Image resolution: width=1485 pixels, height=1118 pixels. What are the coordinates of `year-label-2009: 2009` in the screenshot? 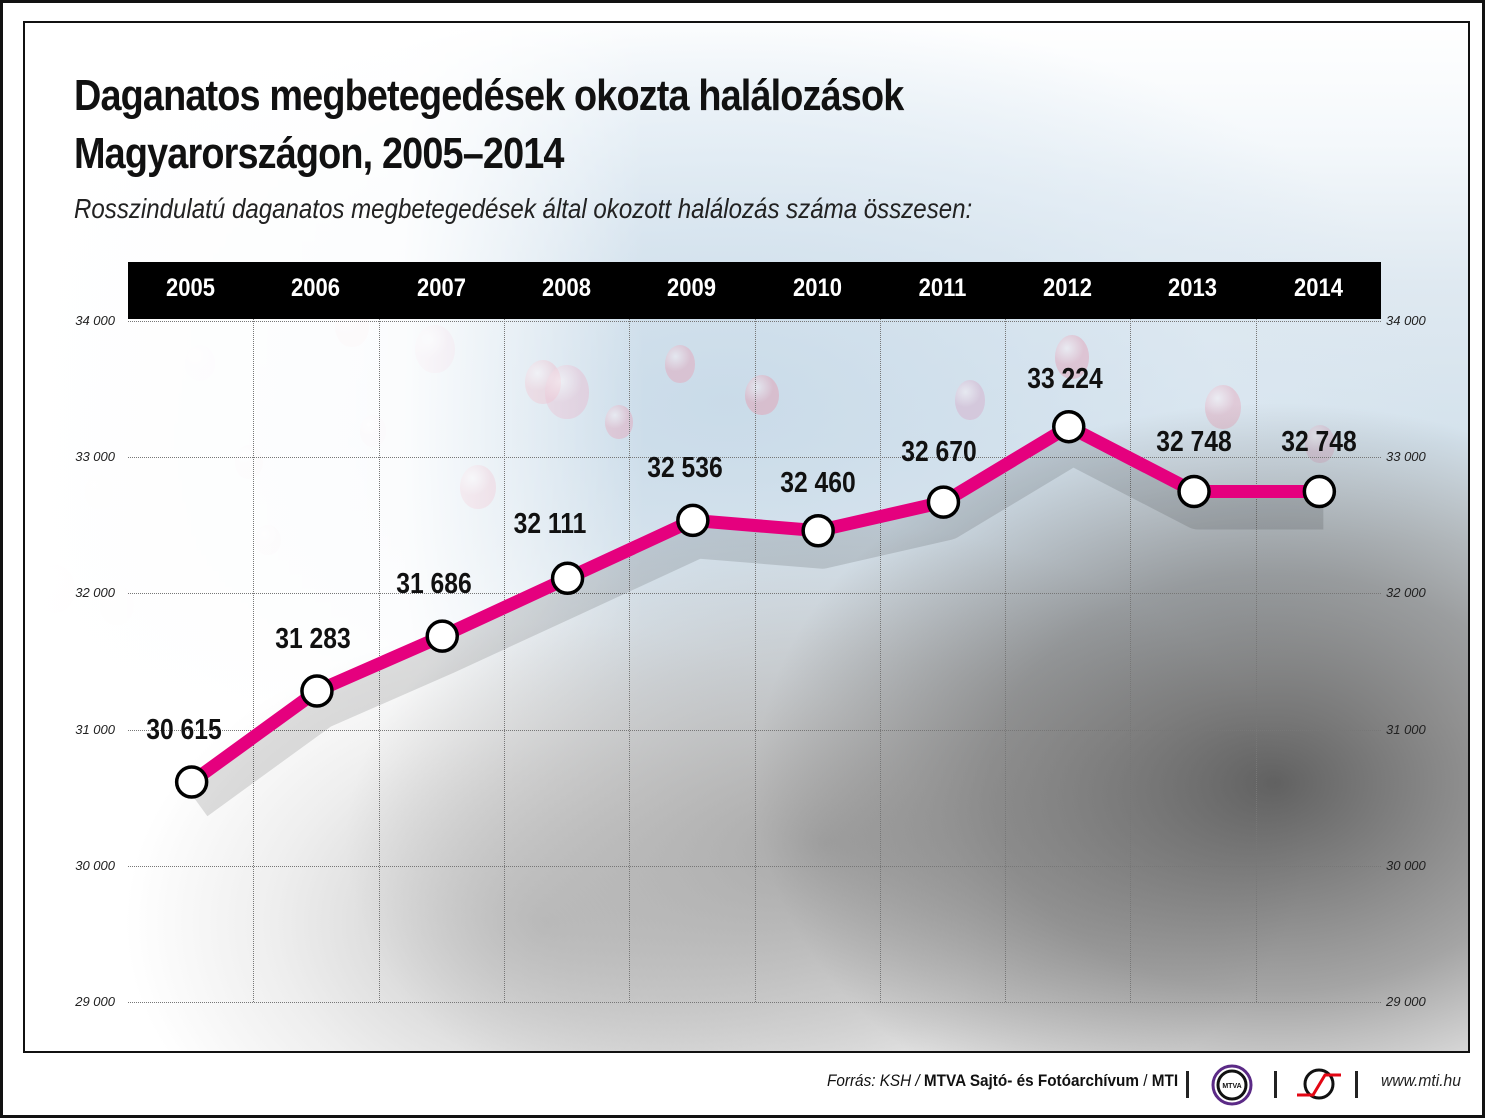 It's located at (692, 288).